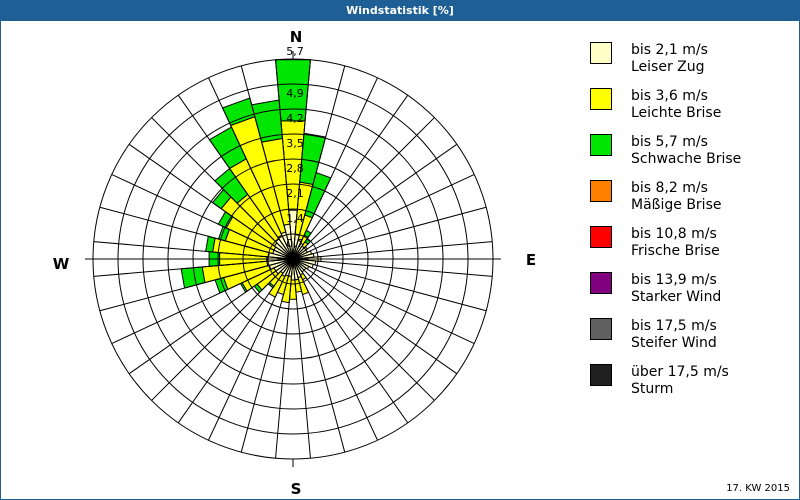 The width and height of the screenshot is (800, 500). I want to click on legend-label: Sturm, so click(652, 389).